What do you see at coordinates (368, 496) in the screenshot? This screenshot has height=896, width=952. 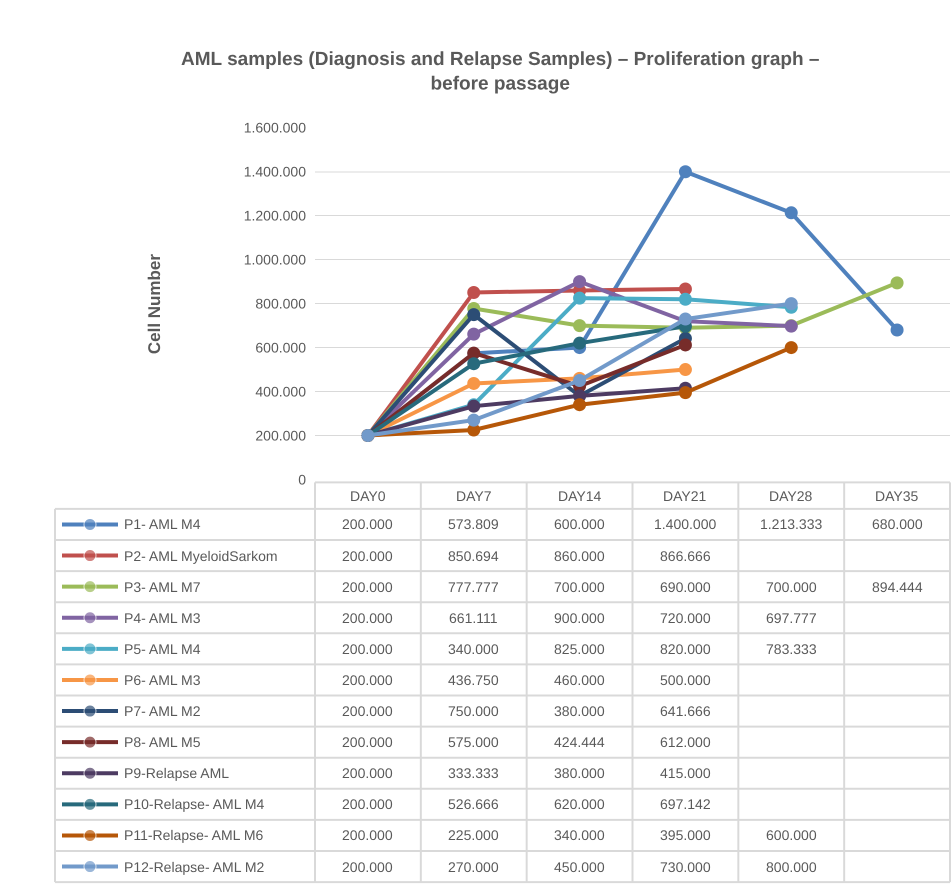 I see `x-tick-label: DAY0` at bounding box center [368, 496].